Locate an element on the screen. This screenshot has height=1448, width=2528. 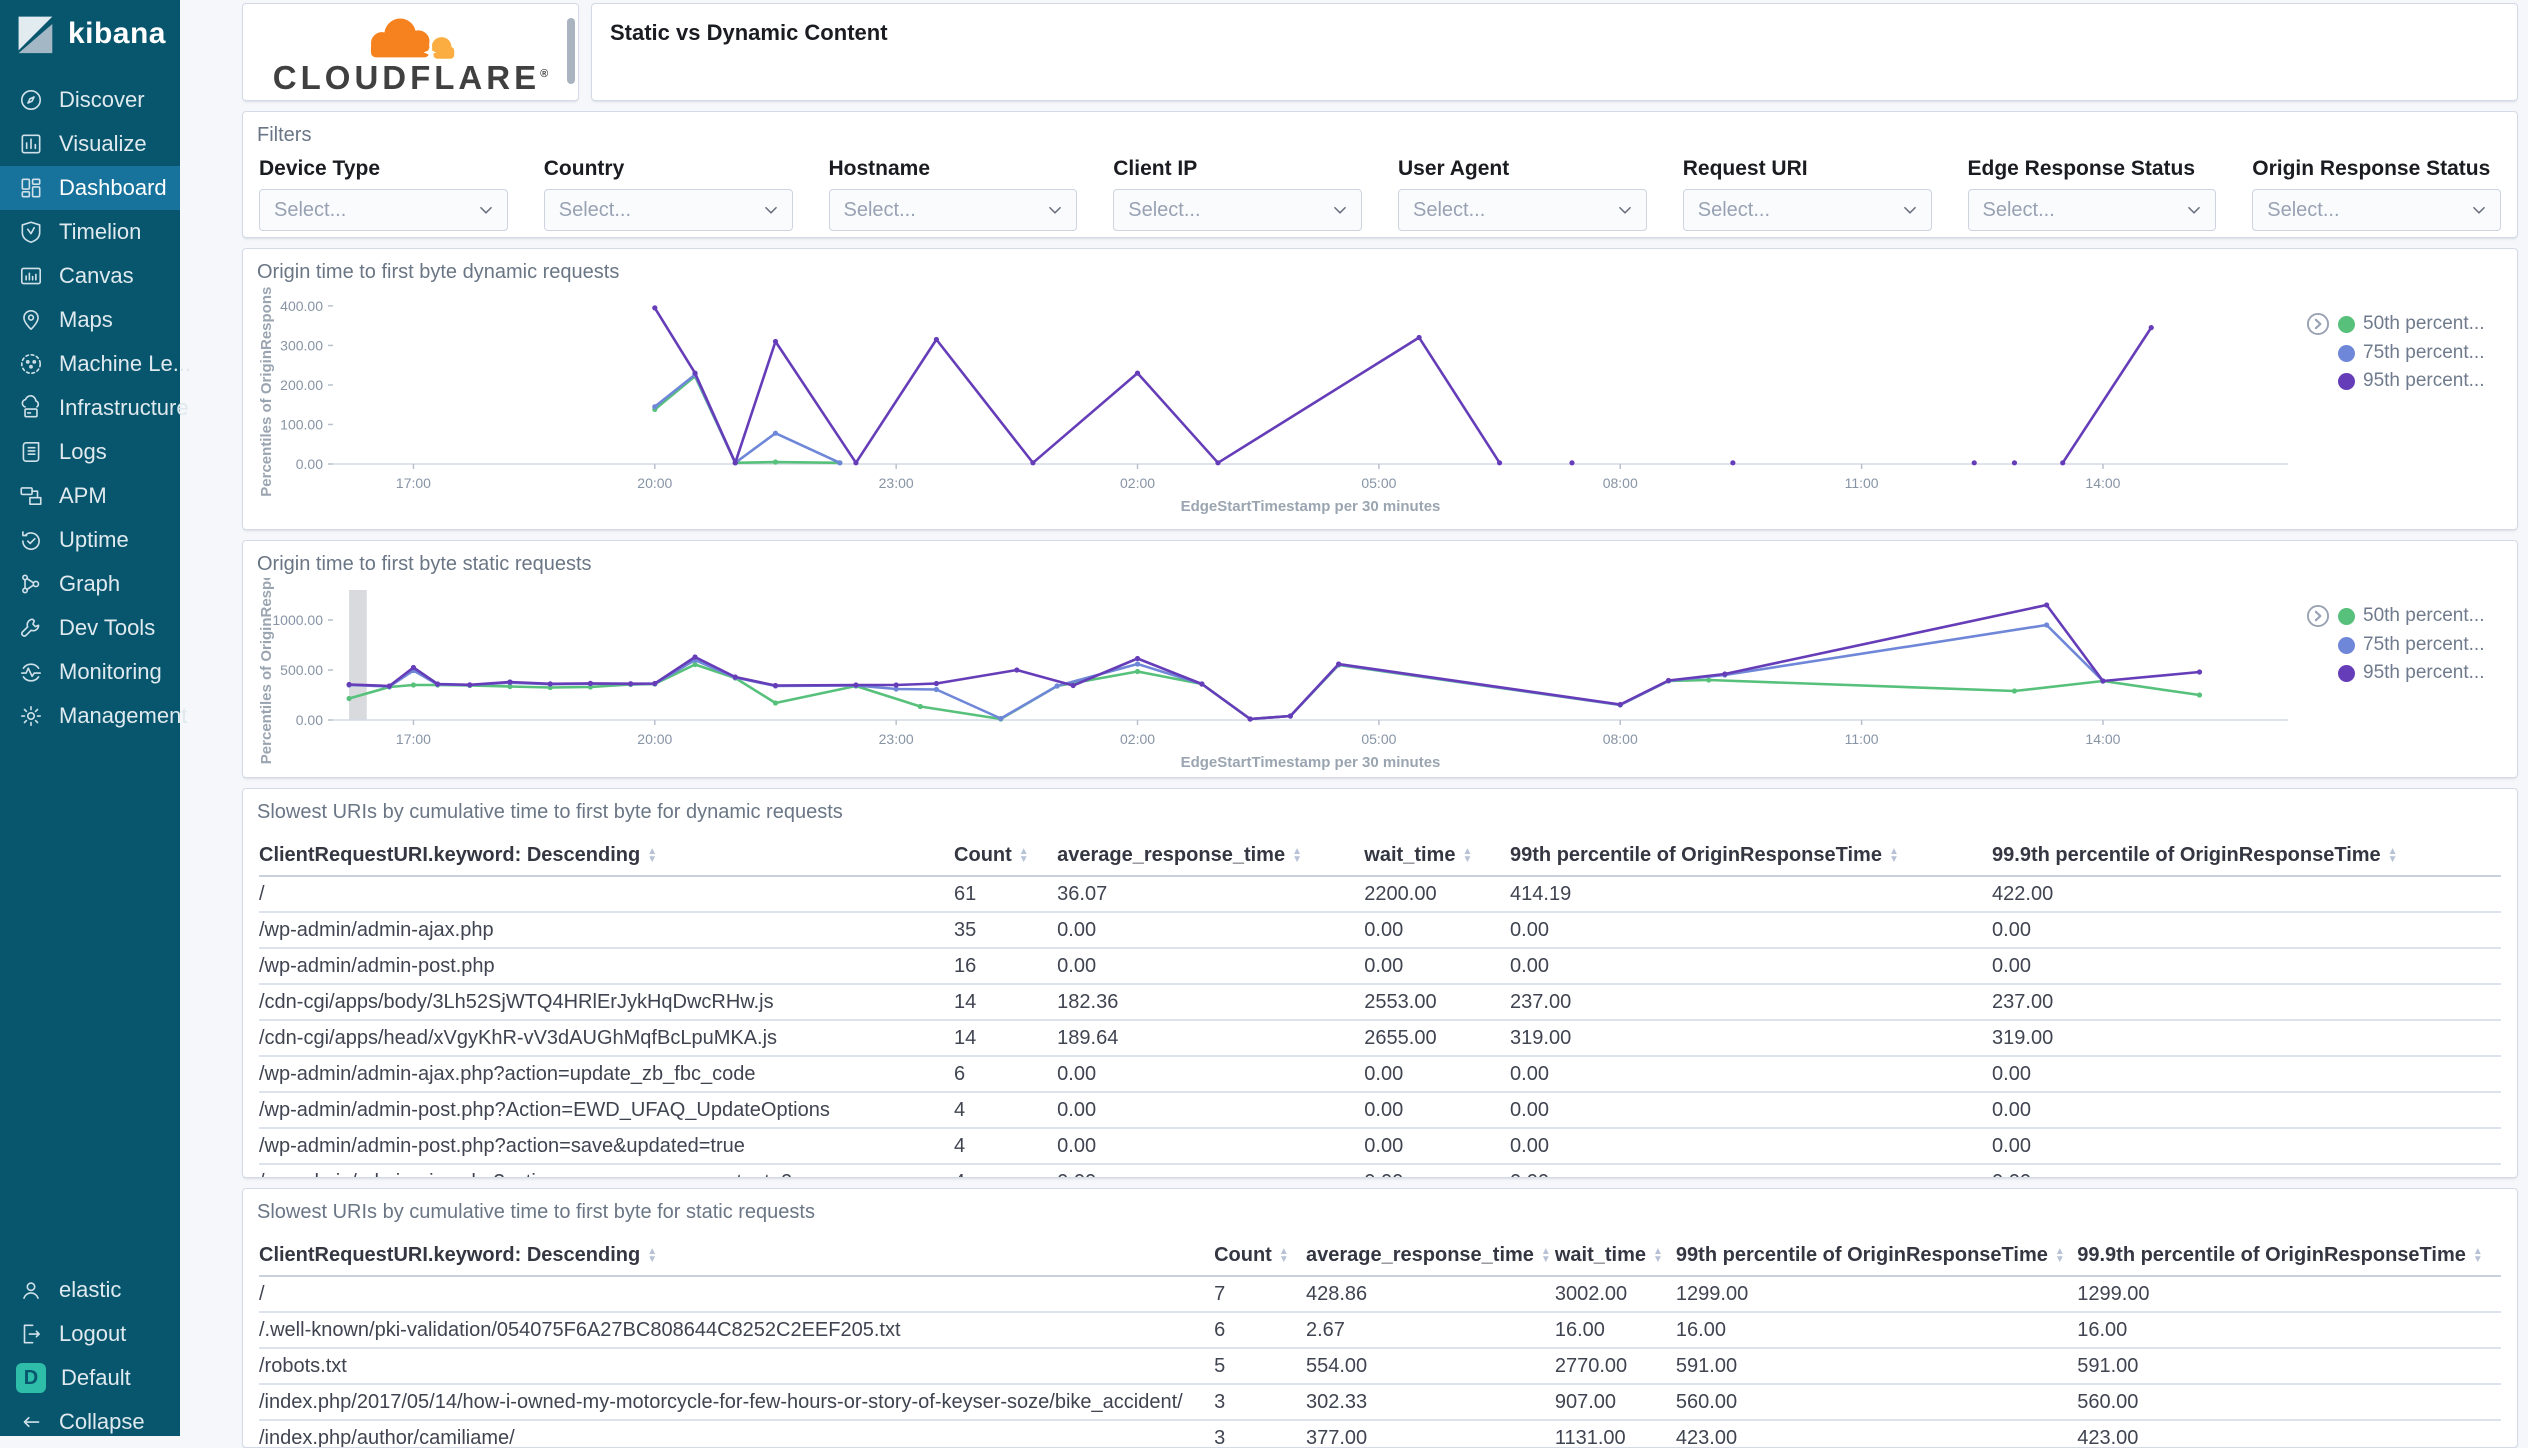
chevron-down-icon is located at coordinates (486, 210).